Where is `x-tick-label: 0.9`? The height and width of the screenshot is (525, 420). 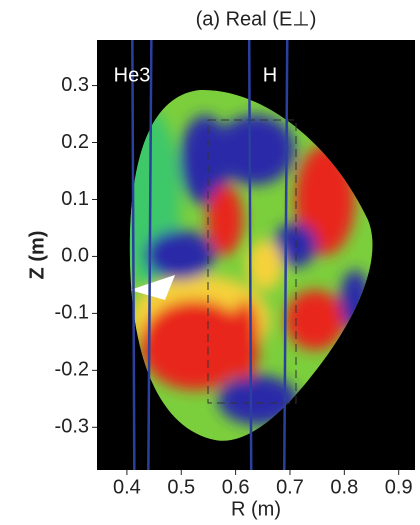 x-tick-label: 0.9 is located at coordinates (399, 487).